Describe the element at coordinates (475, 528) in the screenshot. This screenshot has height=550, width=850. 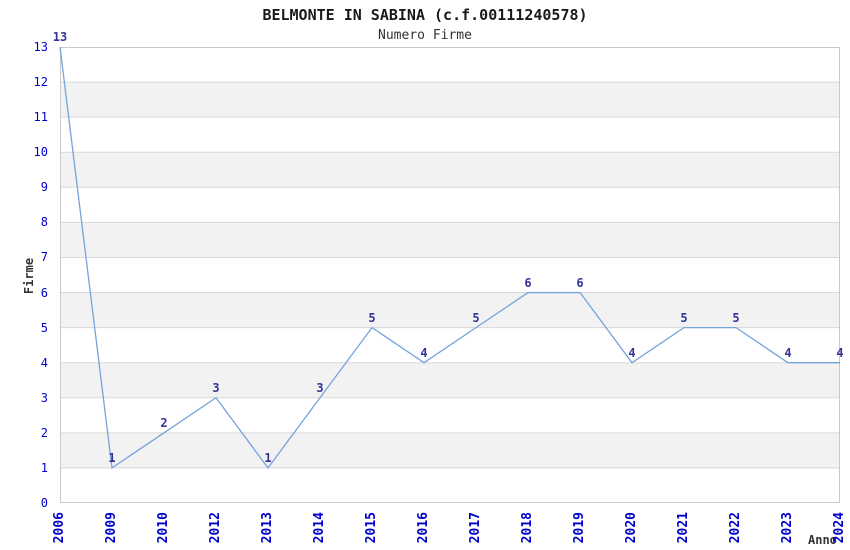
I see `x-tick-label: 2017` at that location.